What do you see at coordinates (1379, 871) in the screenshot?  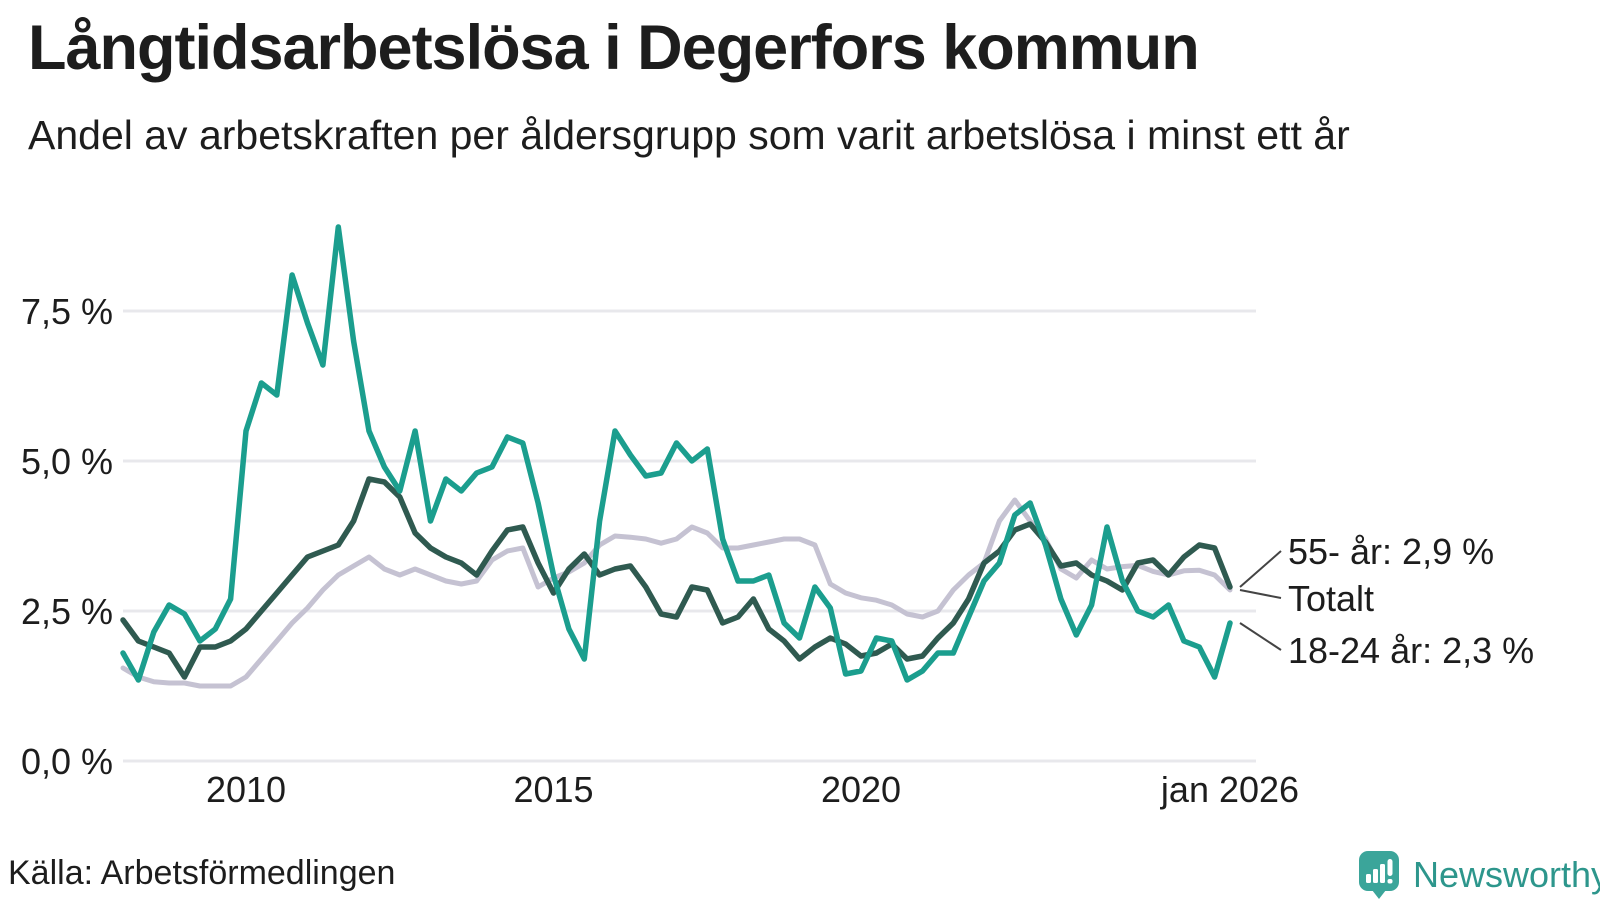 I see `logo-bubble-shape` at bounding box center [1379, 871].